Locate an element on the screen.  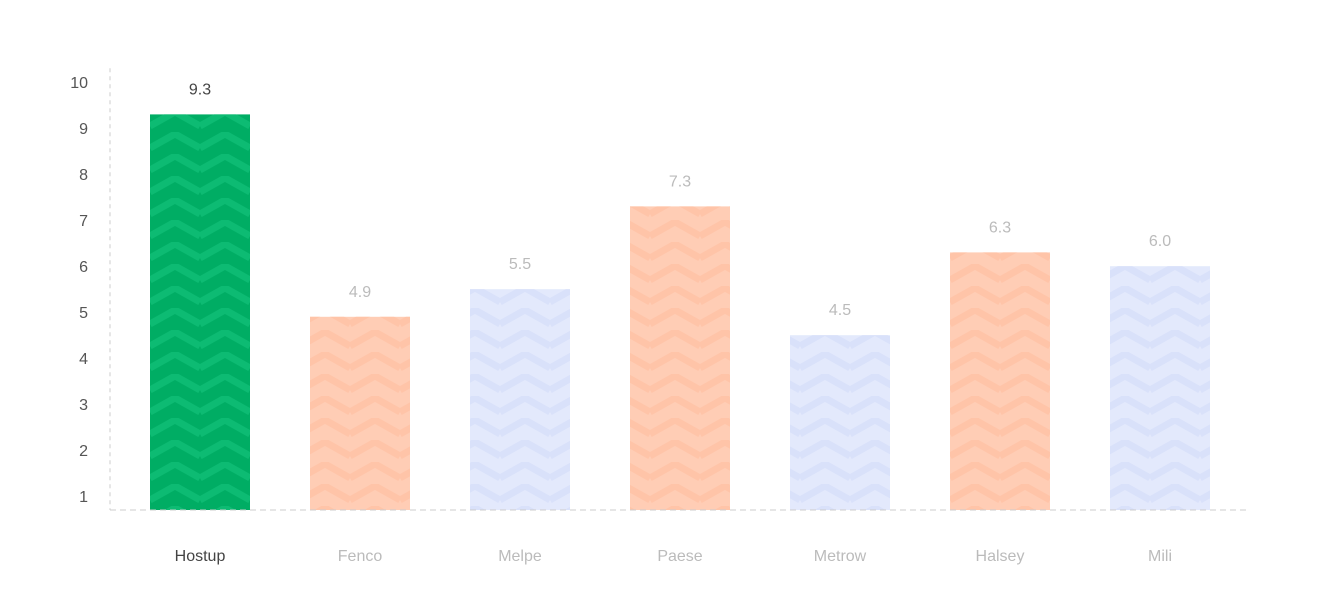
y-tick-label: 10 is located at coordinates (79, 83).